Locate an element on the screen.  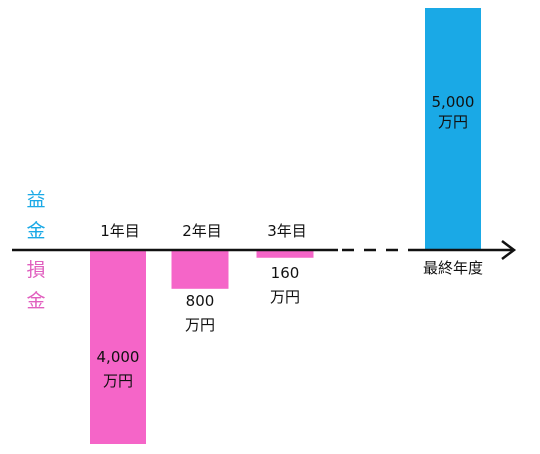
profit-label-char-1: 益 is located at coordinates (35, 200).